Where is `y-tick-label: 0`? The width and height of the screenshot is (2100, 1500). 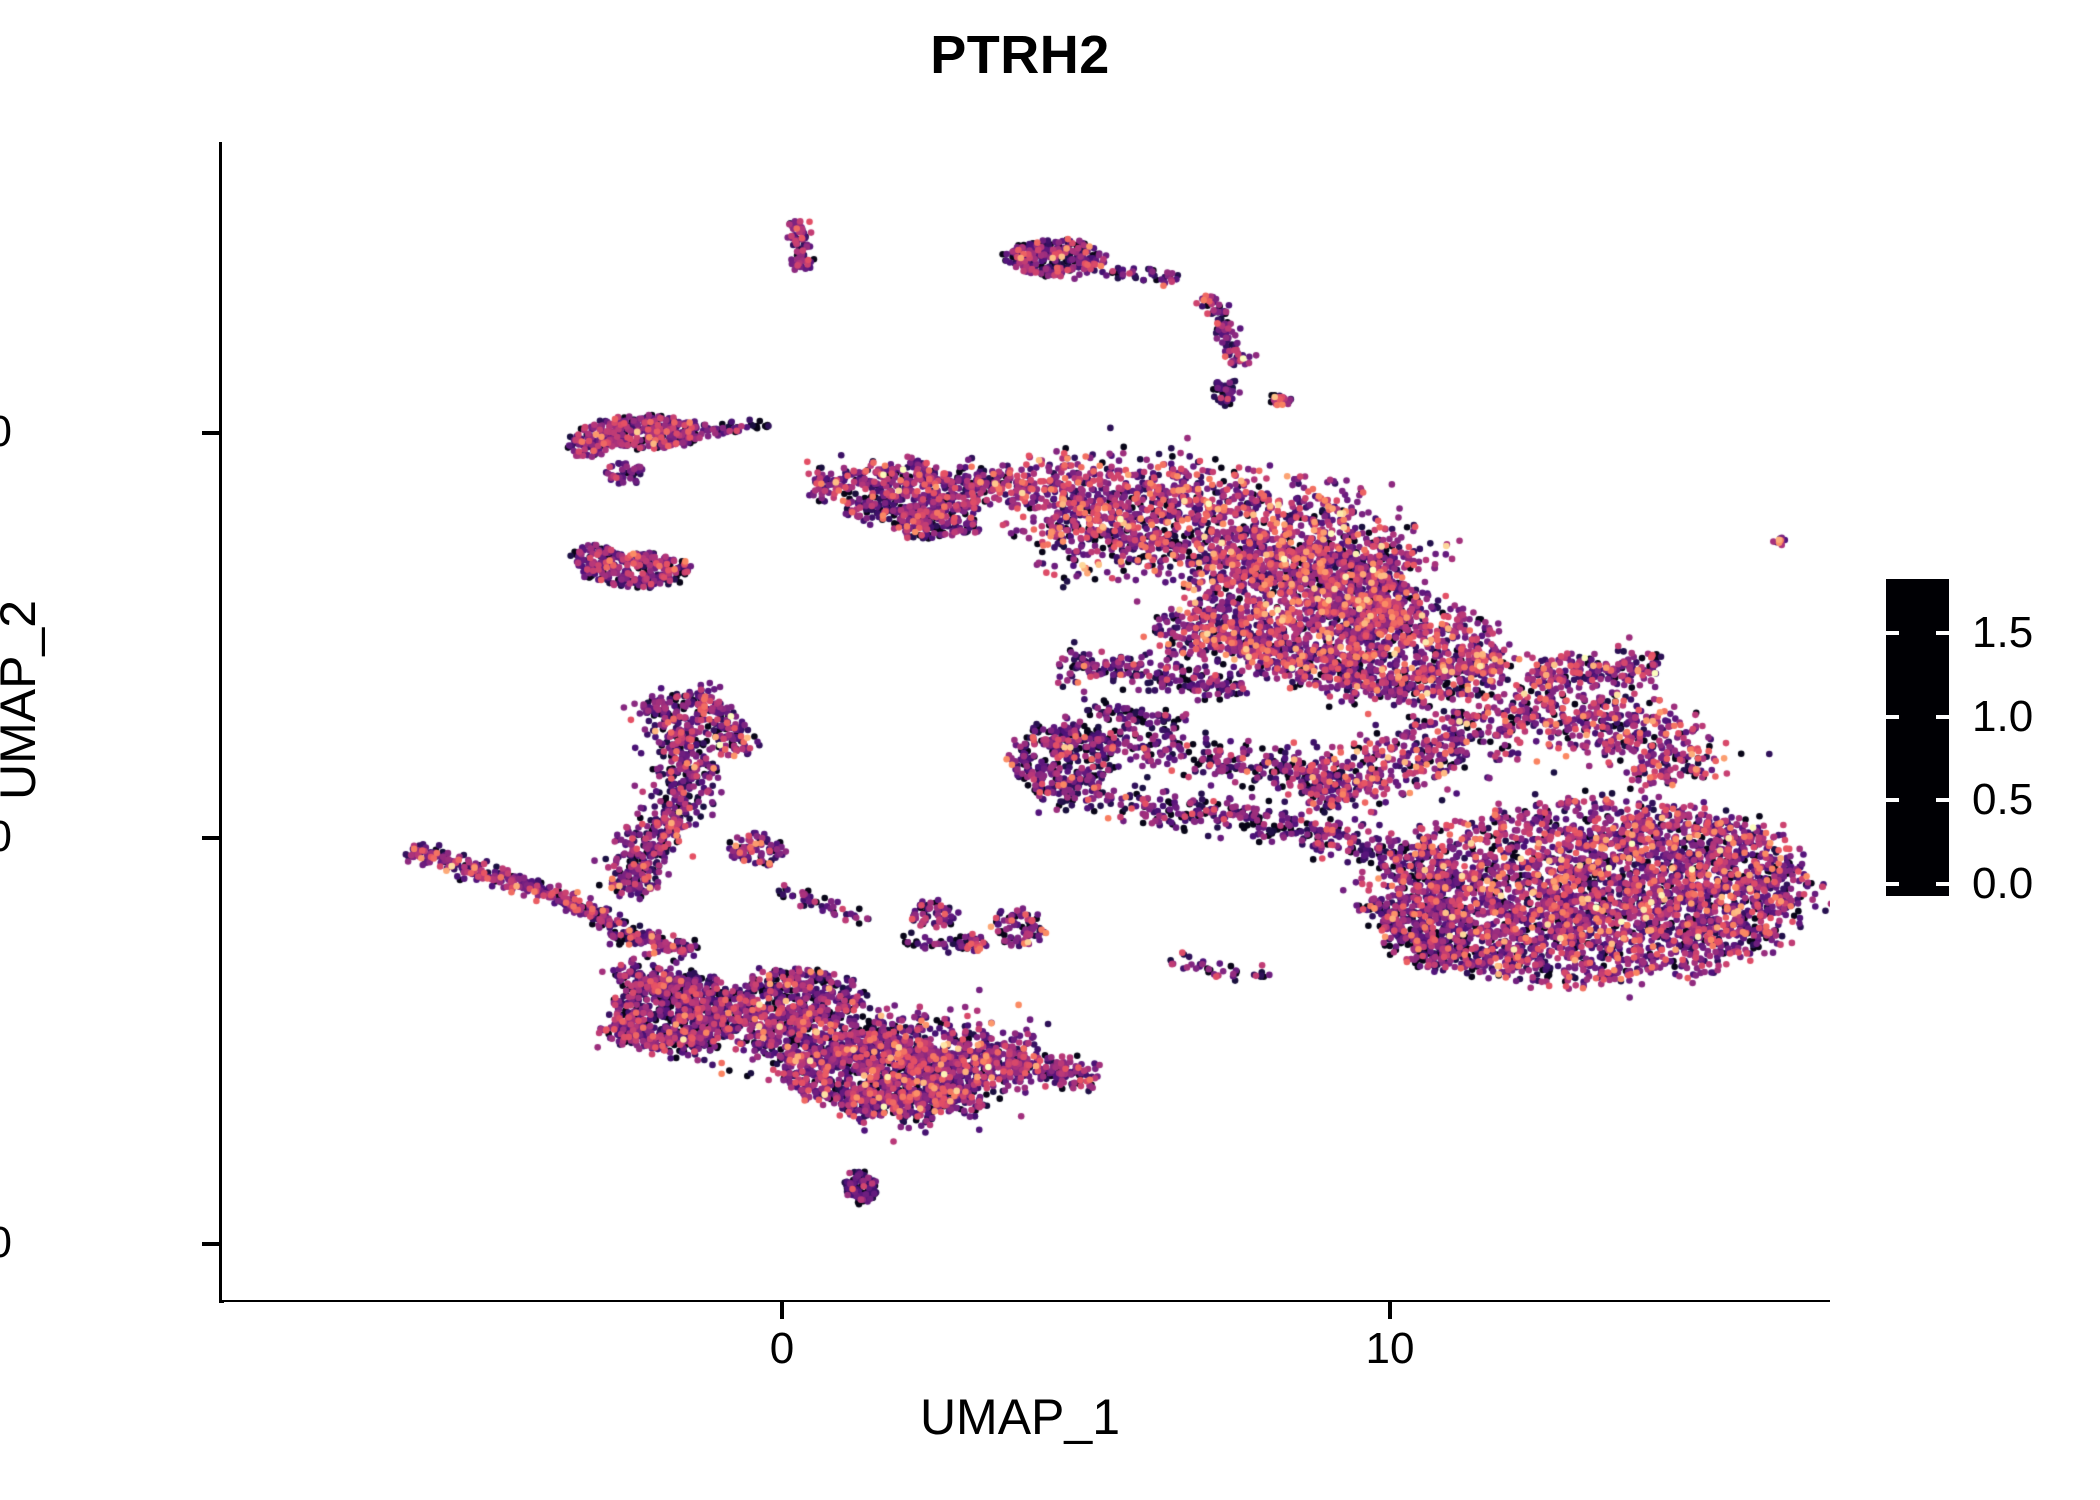
y-tick-label: 0 is located at coordinates (6, 837).